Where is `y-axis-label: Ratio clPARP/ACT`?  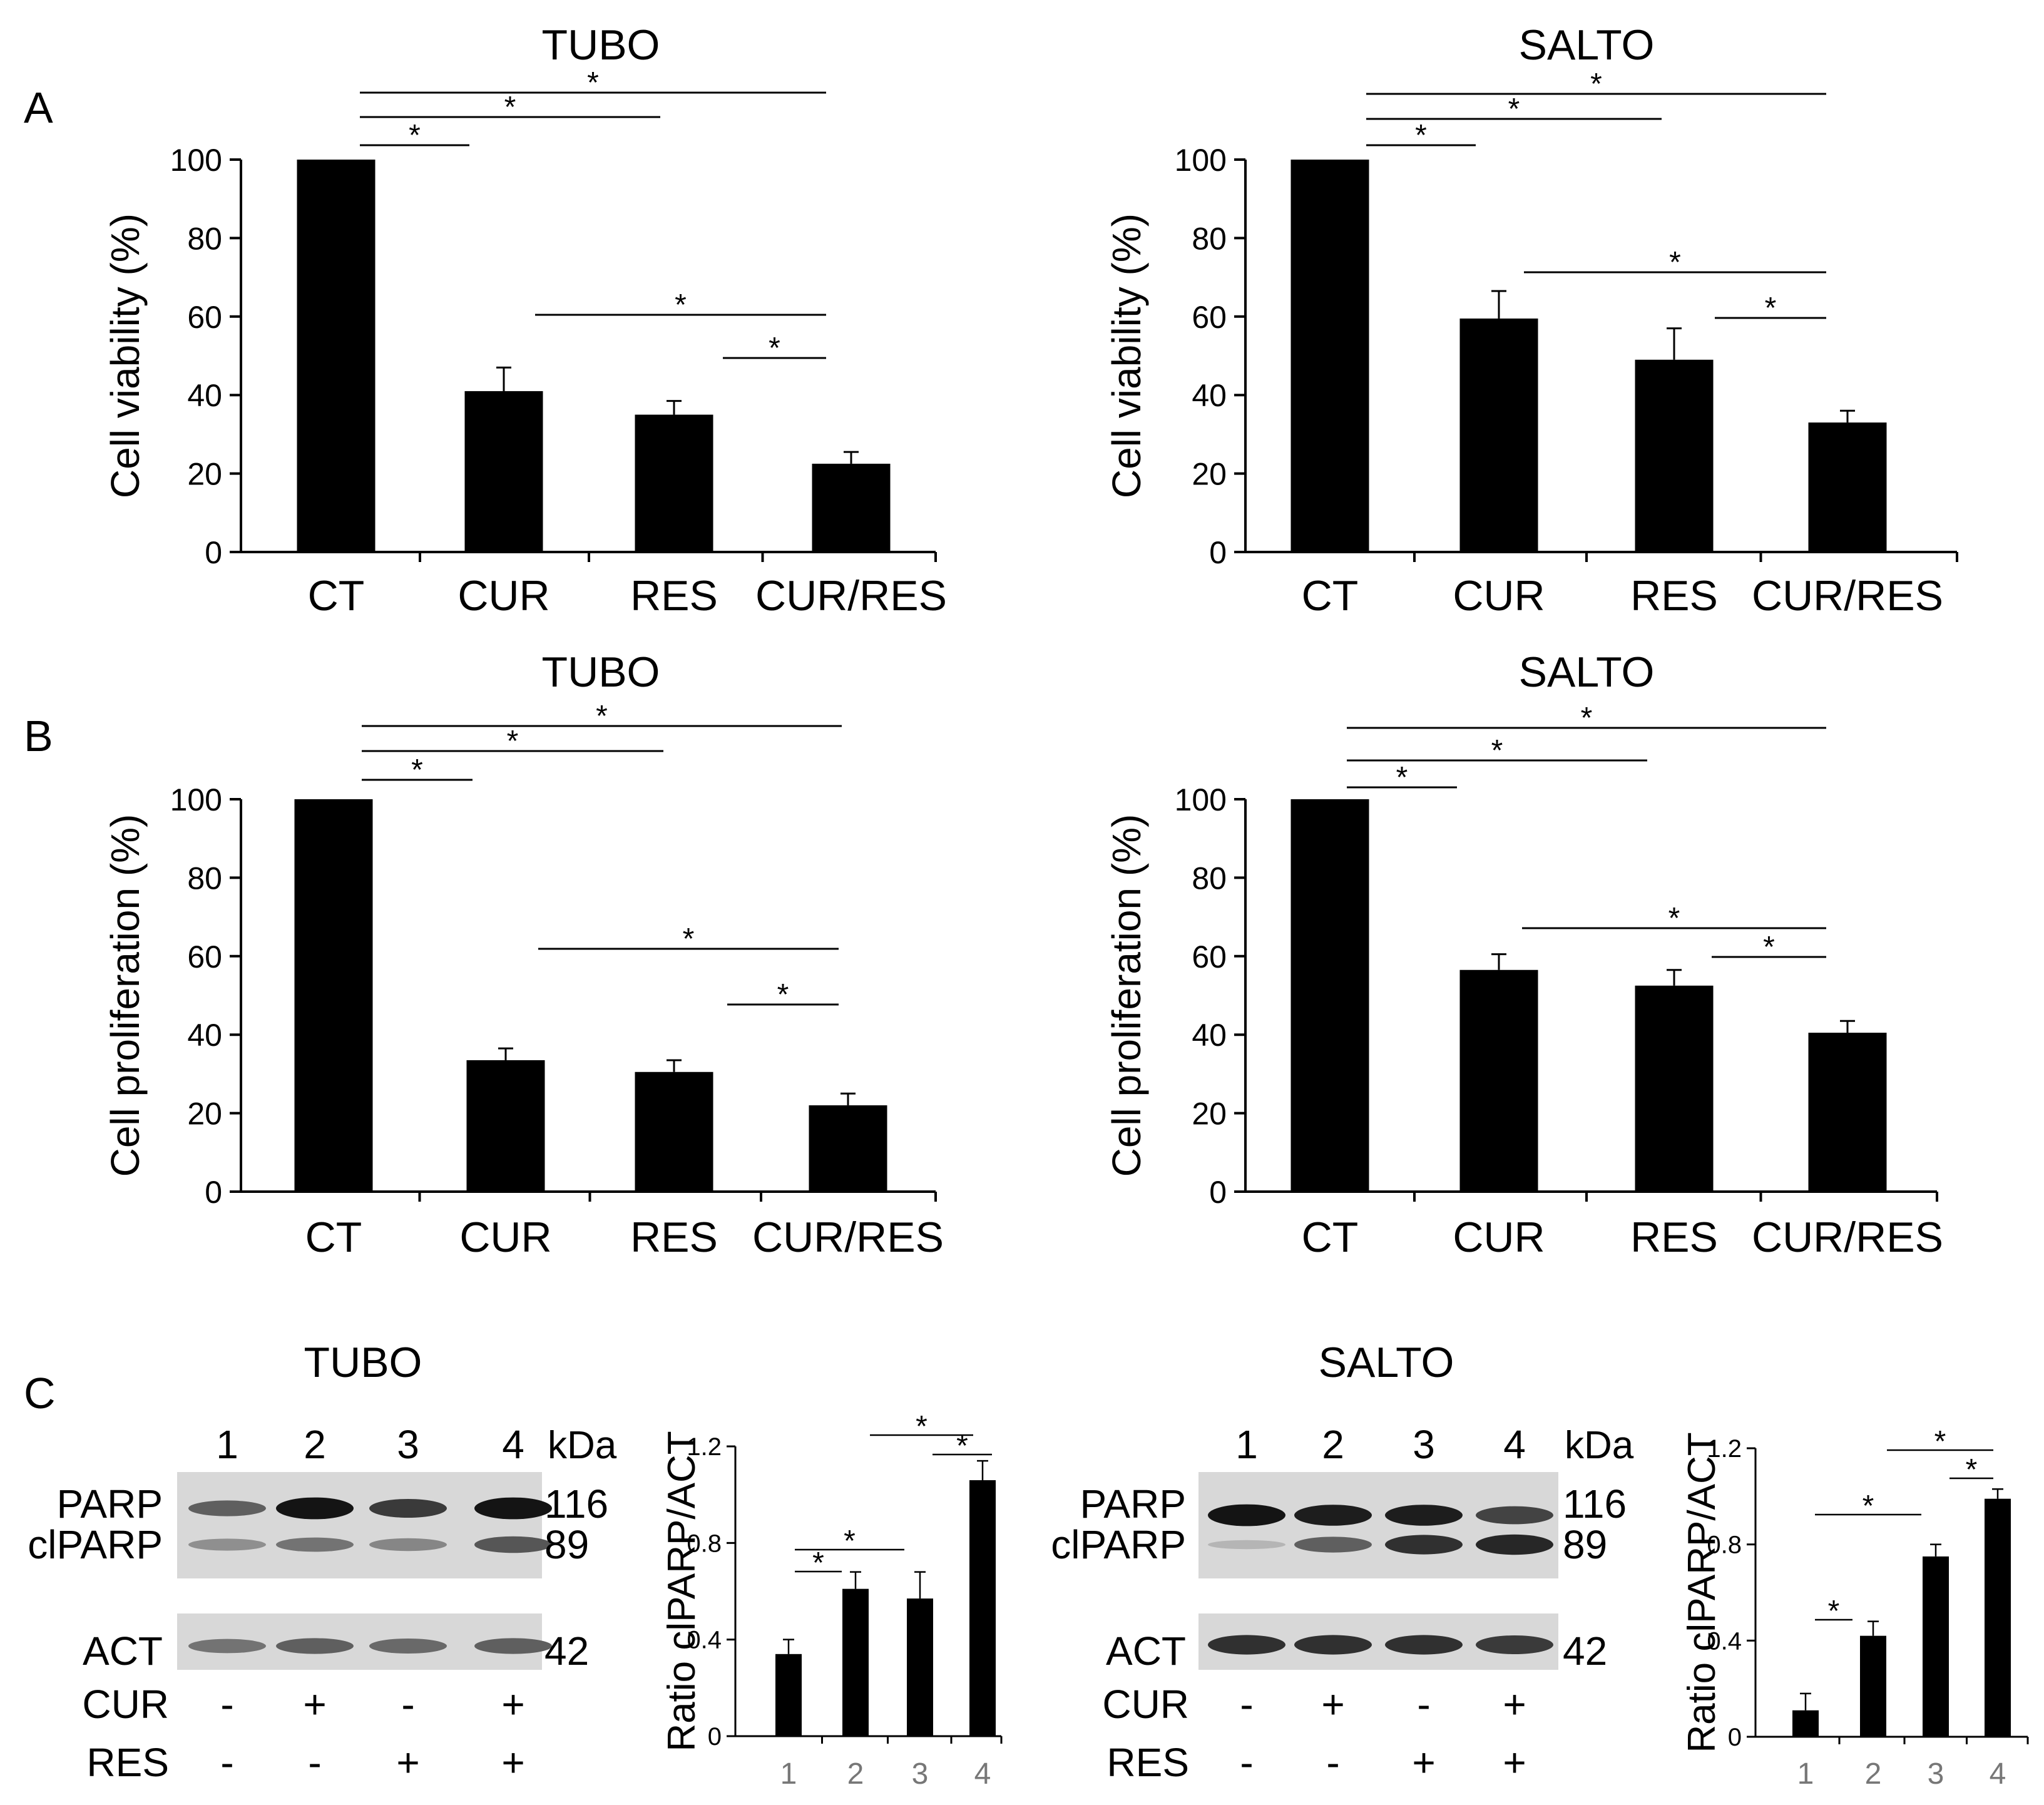
y-axis-label: Ratio clPARP/ACT is located at coordinates (681, 1591).